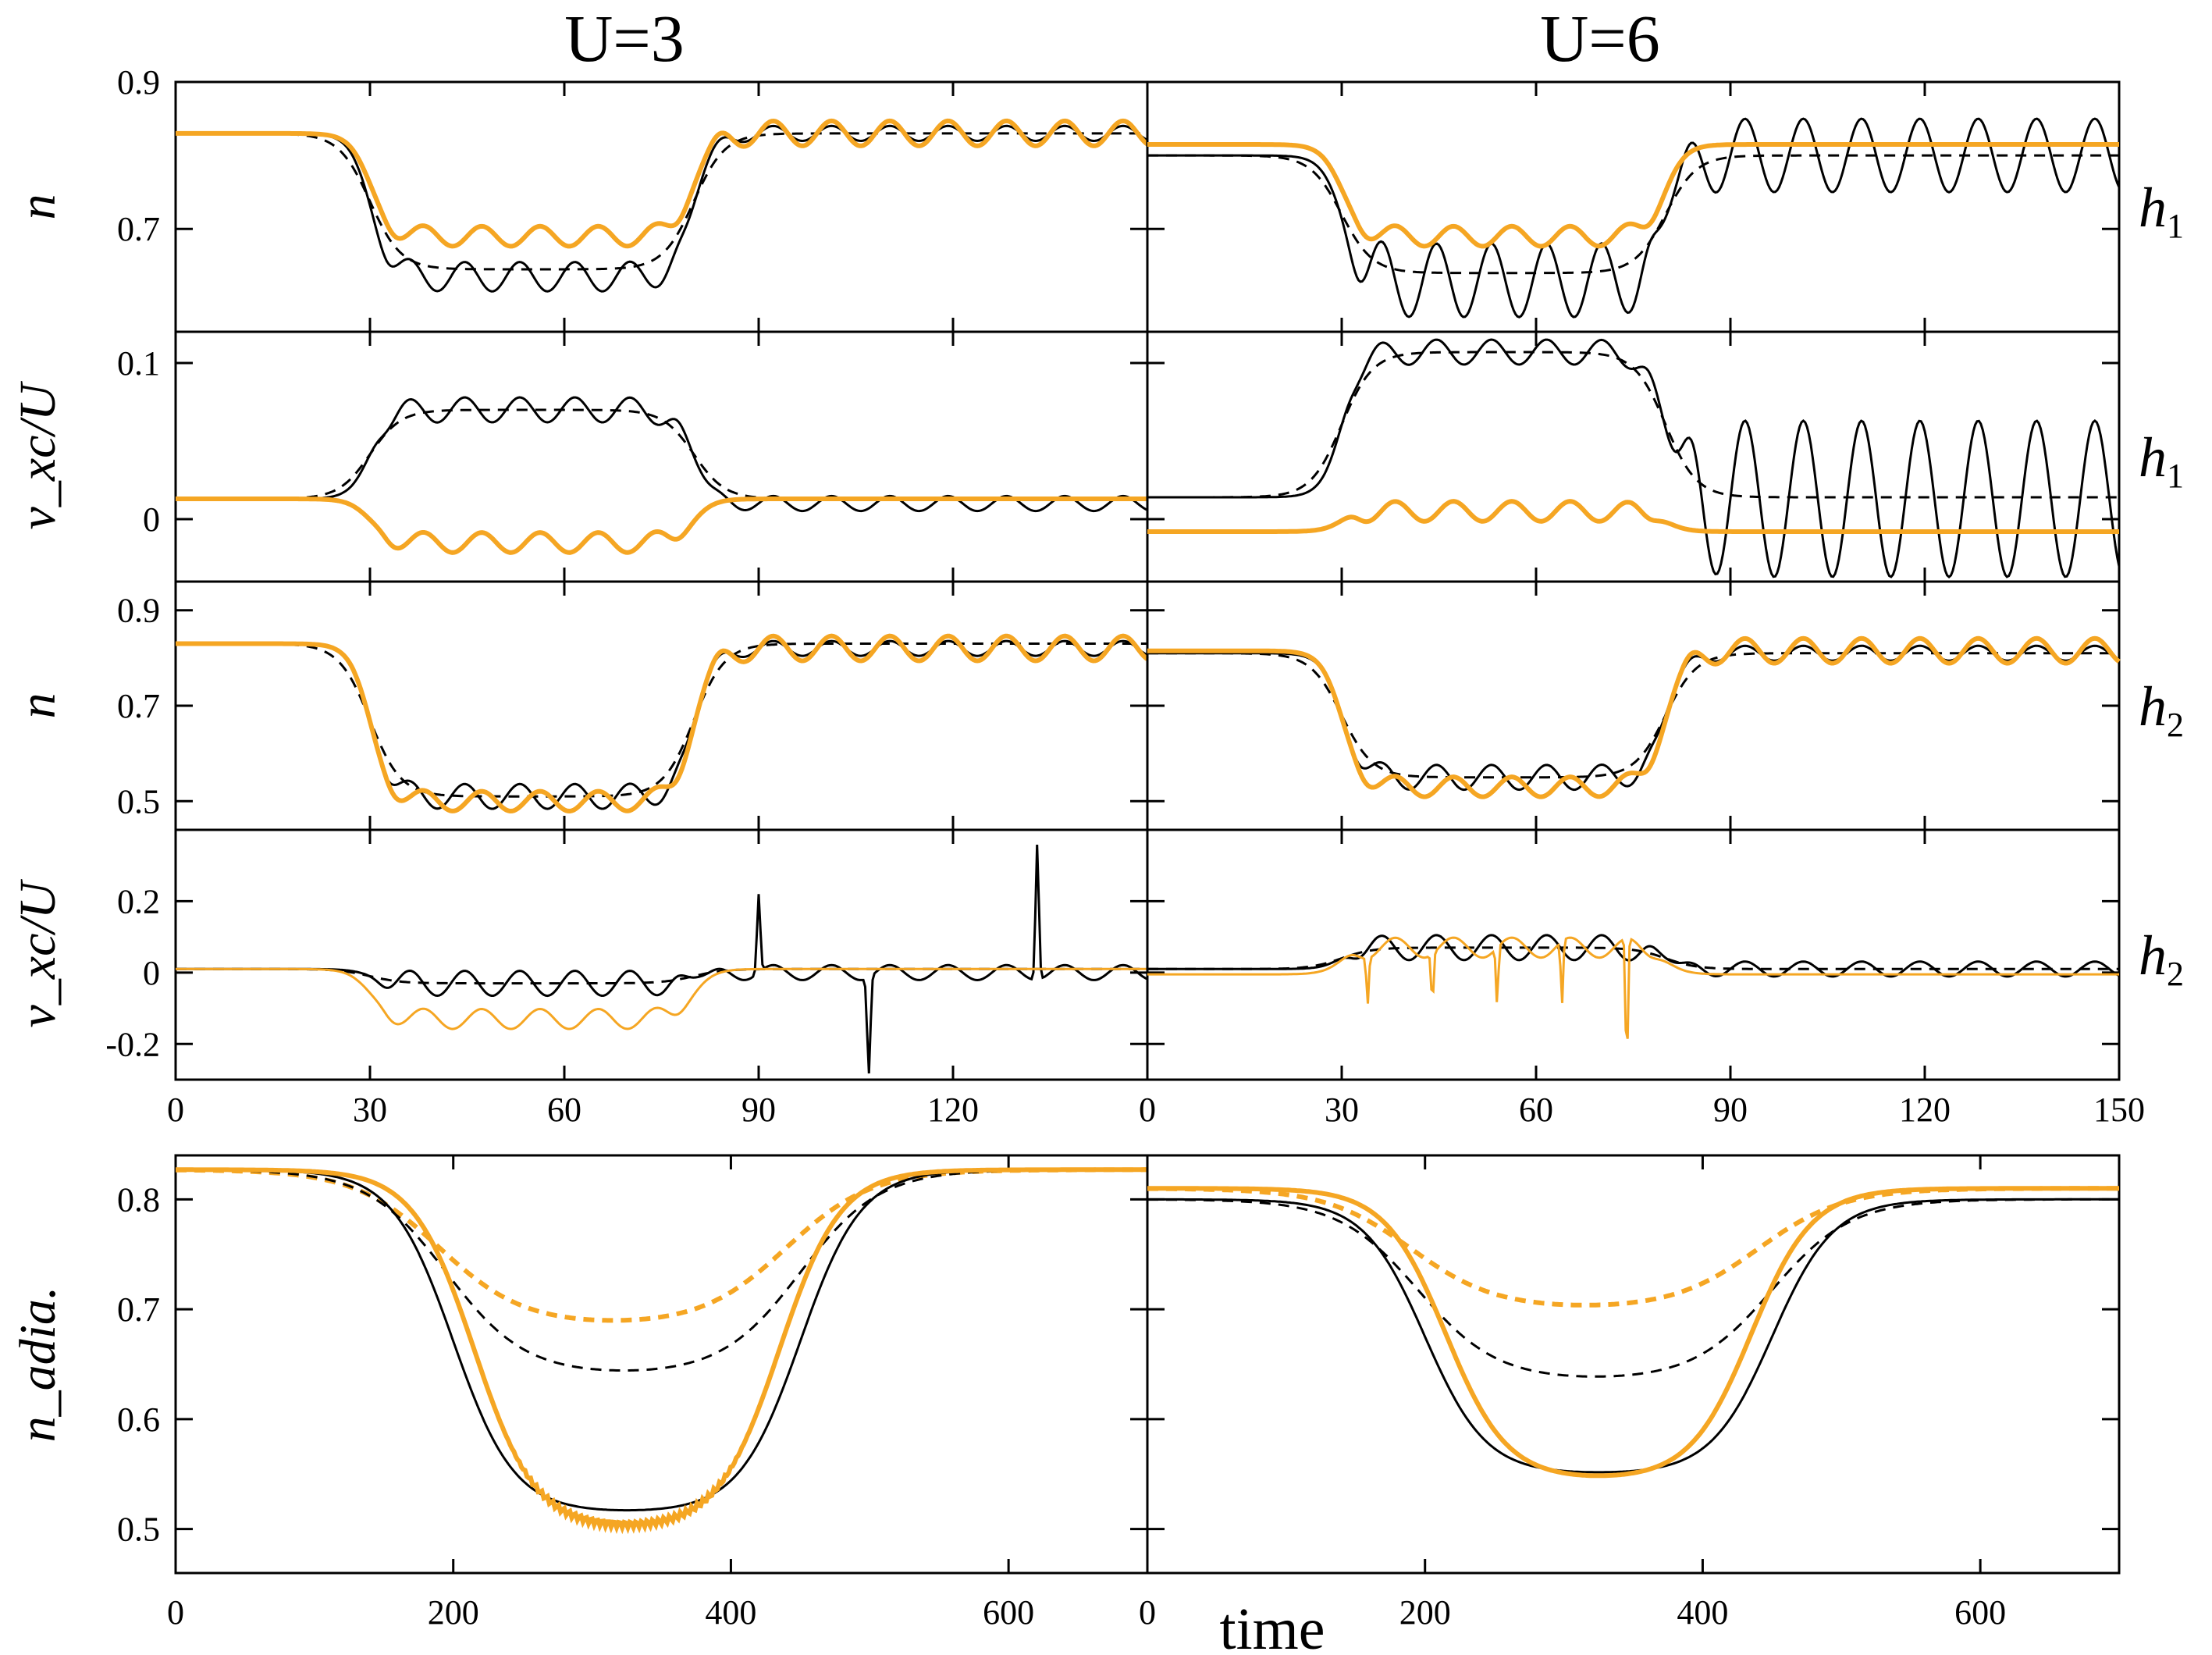  What do you see at coordinates (139, 1420) in the screenshot?
I see `y-tick-label: 0.6` at bounding box center [139, 1420].